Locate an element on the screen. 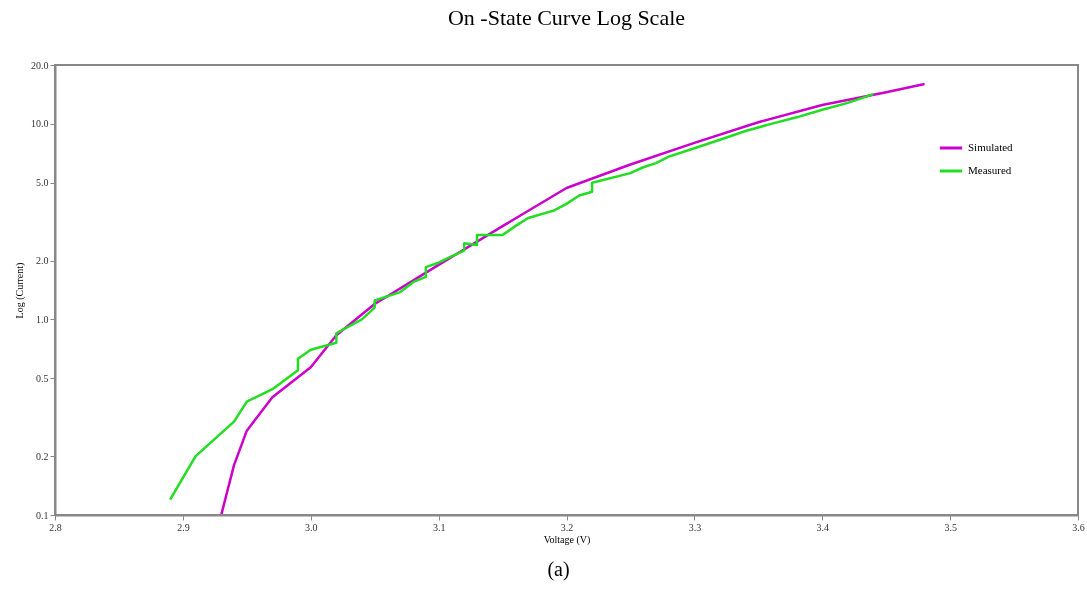  y-tick-label: 20.0 is located at coordinates (40, 65).